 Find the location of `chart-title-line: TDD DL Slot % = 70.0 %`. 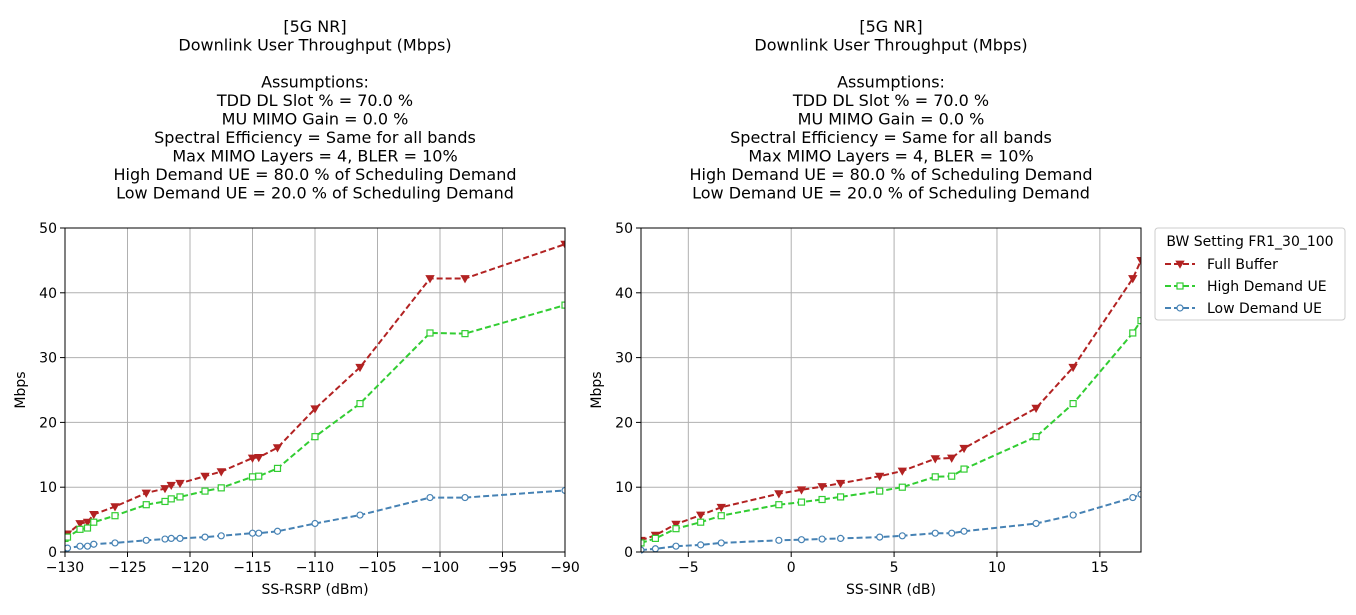

chart-title-line: TDD DL Slot % = 70.0 % is located at coordinates (314, 100).